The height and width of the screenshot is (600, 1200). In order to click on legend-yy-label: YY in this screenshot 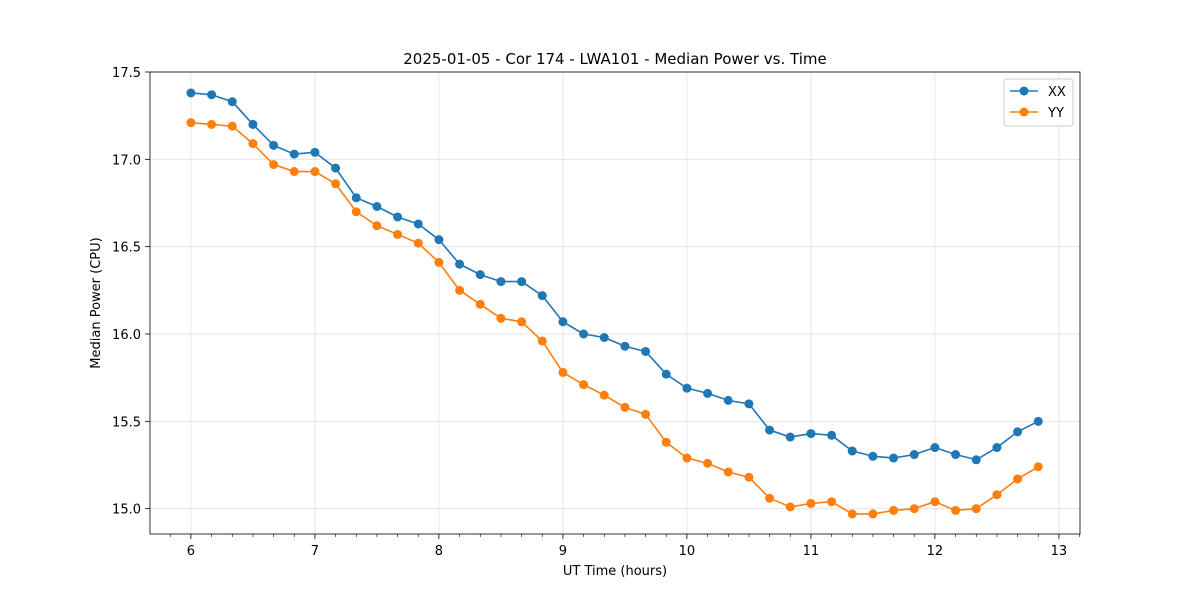, I will do `click(1055, 113)`.